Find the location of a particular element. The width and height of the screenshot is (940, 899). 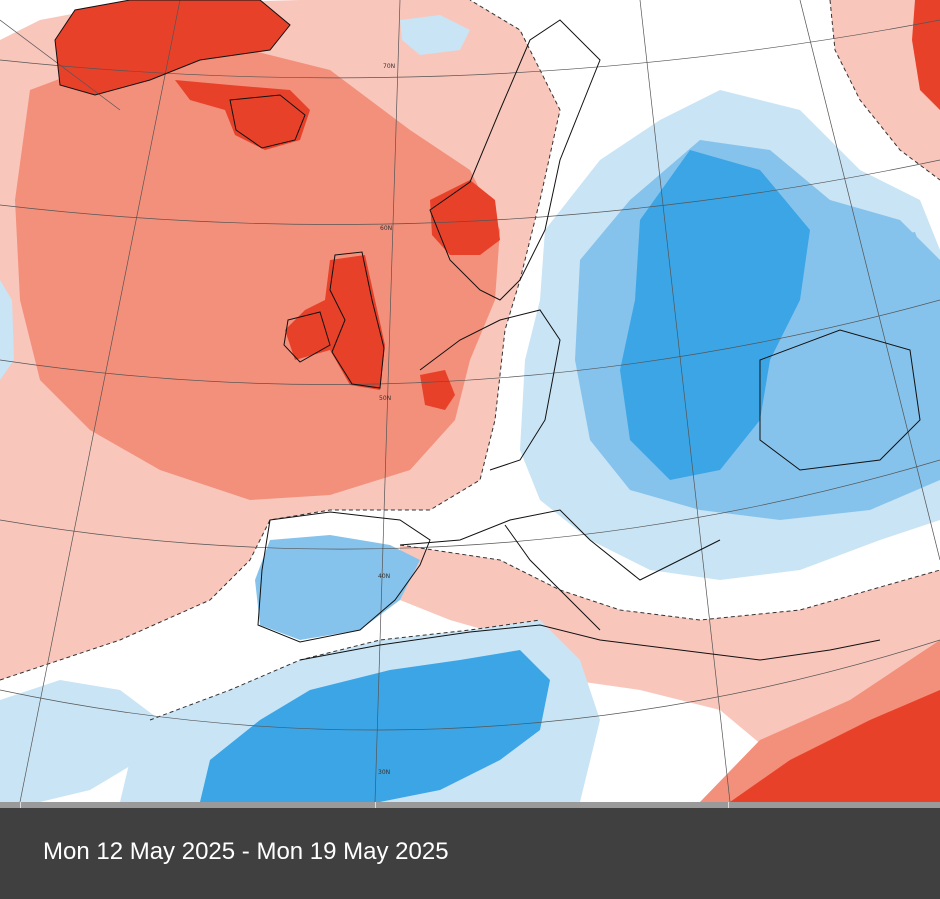

latitude-markers: 70N 60N 50N 40N 30N is located at coordinates (386, 419).